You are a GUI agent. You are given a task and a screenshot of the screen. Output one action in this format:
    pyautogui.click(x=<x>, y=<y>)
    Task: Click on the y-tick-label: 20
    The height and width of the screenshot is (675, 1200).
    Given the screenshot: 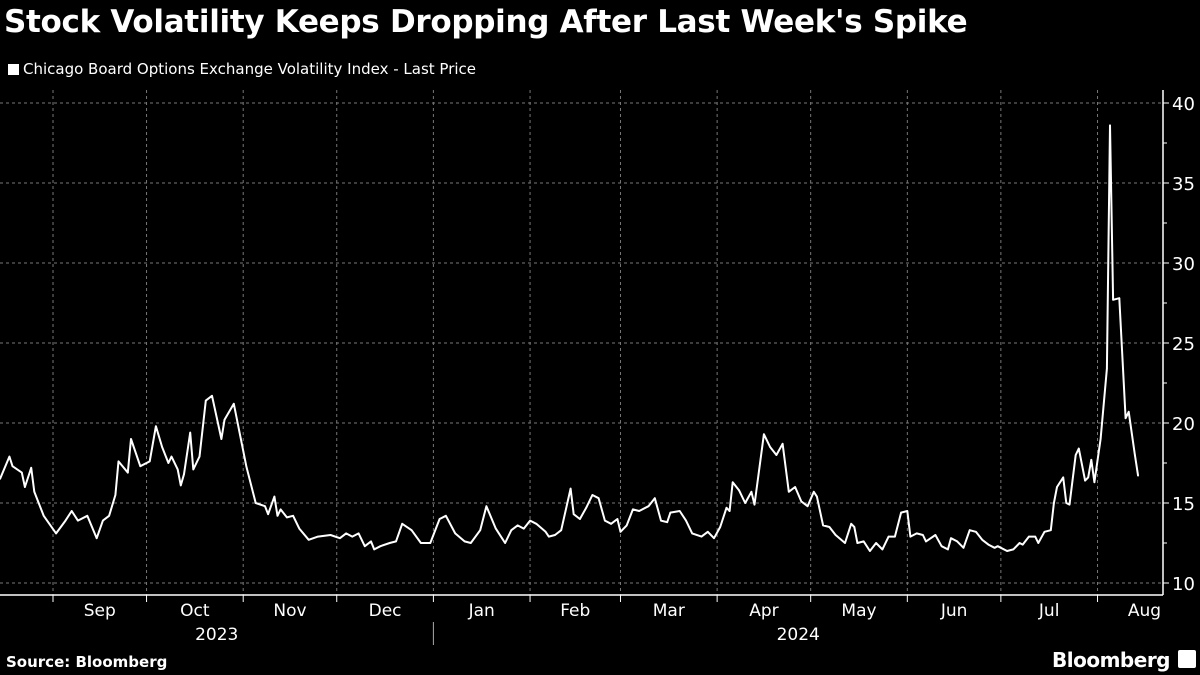 What is the action you would take?
    pyautogui.click(x=1183, y=424)
    